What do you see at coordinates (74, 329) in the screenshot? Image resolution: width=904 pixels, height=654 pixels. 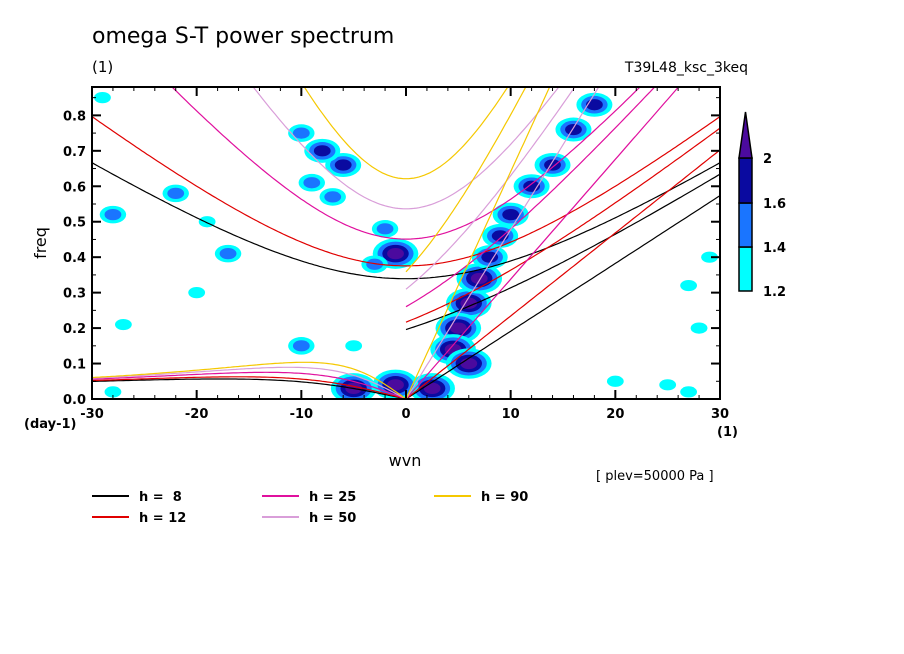 I see `y-tick-label: 0.2` at bounding box center [74, 329].